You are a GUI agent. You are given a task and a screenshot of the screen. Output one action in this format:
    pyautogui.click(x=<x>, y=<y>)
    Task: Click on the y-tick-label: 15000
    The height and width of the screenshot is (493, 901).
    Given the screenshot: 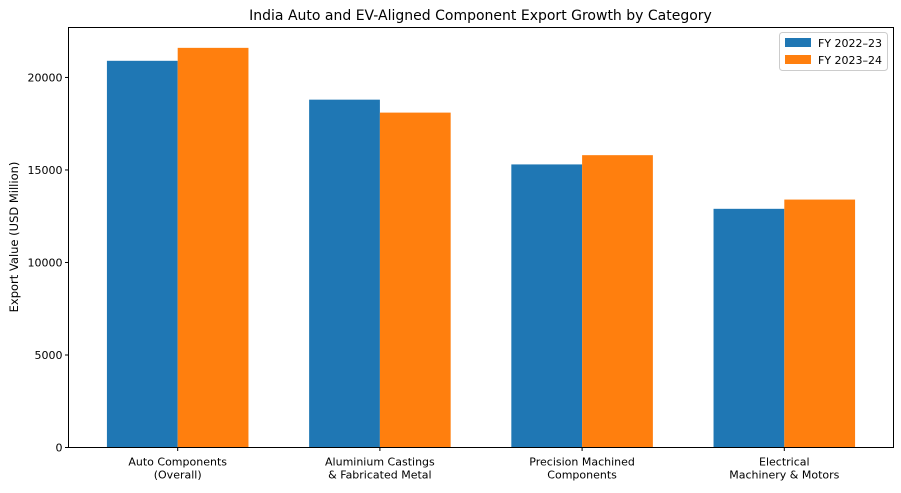 What is the action you would take?
    pyautogui.click(x=45, y=170)
    